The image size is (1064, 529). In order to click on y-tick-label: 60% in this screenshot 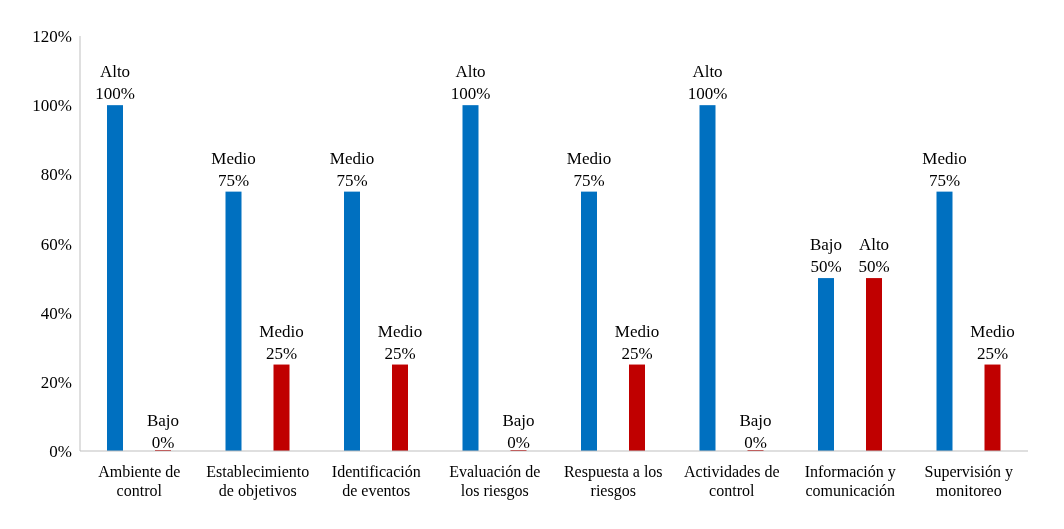, I will do `click(56, 244)`.